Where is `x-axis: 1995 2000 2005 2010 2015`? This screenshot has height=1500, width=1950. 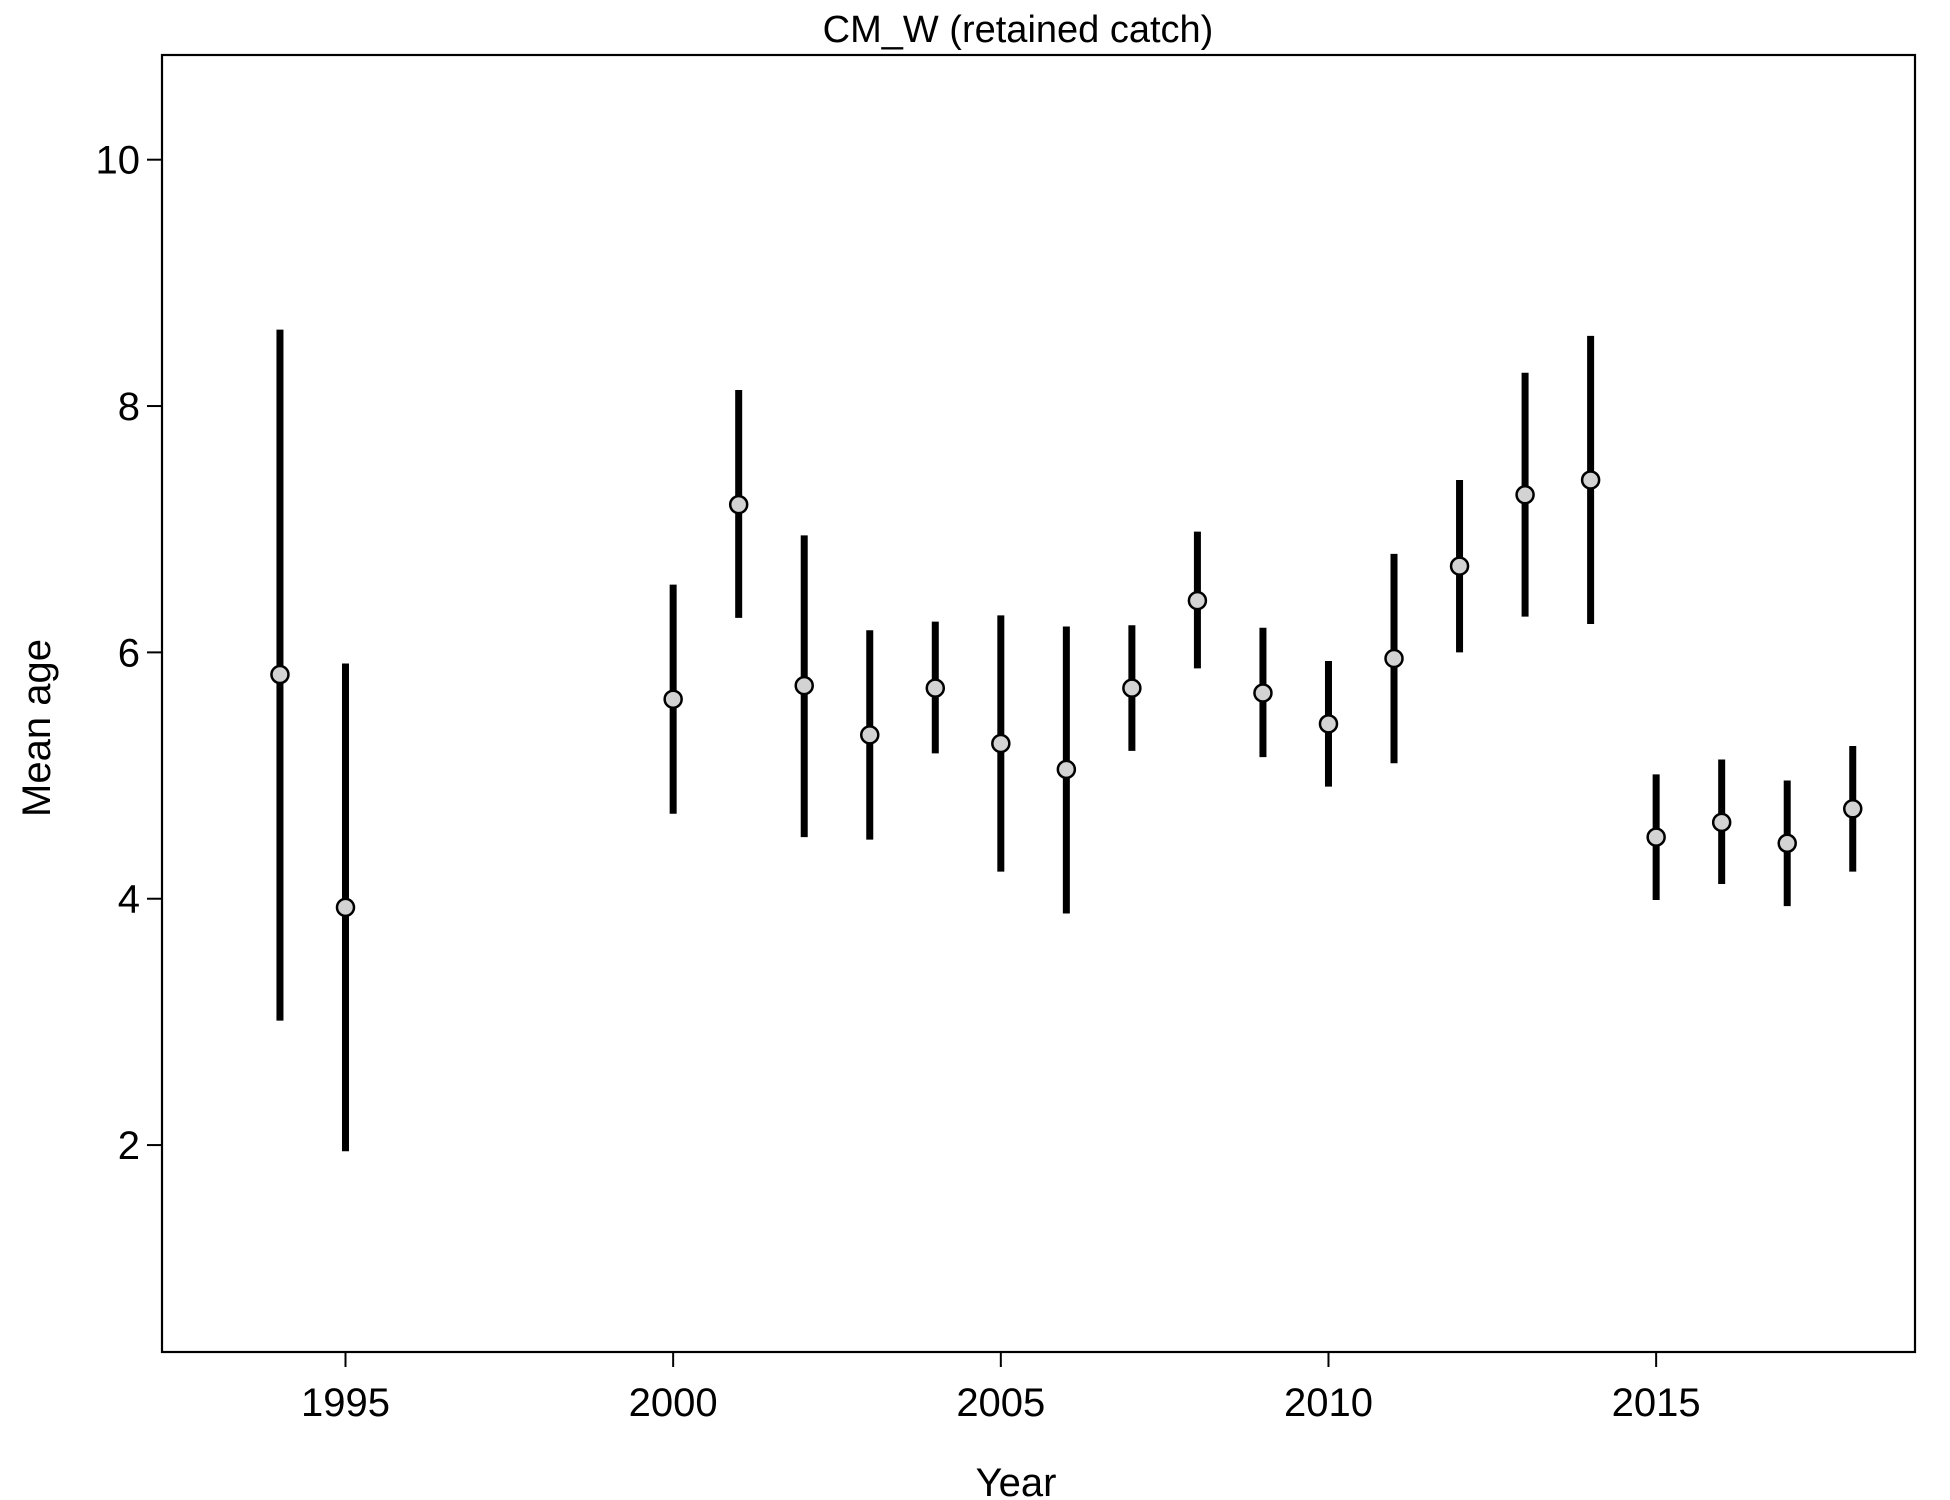 x-axis: 1995 2000 2005 2010 2015 is located at coordinates (1001, 1388).